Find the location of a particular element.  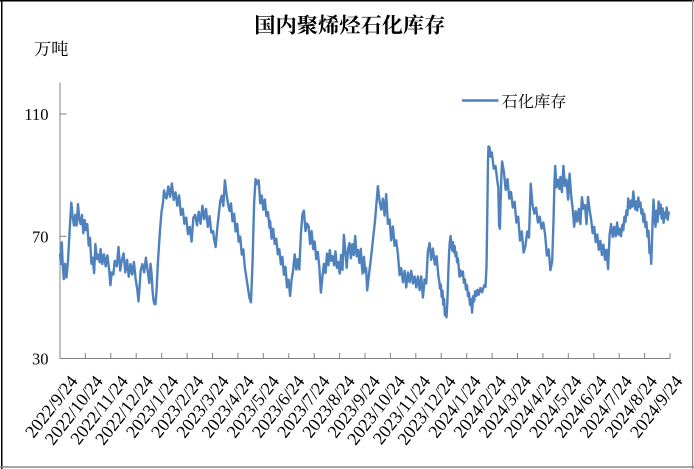

svg-text: 110 is located at coordinates (36, 114).